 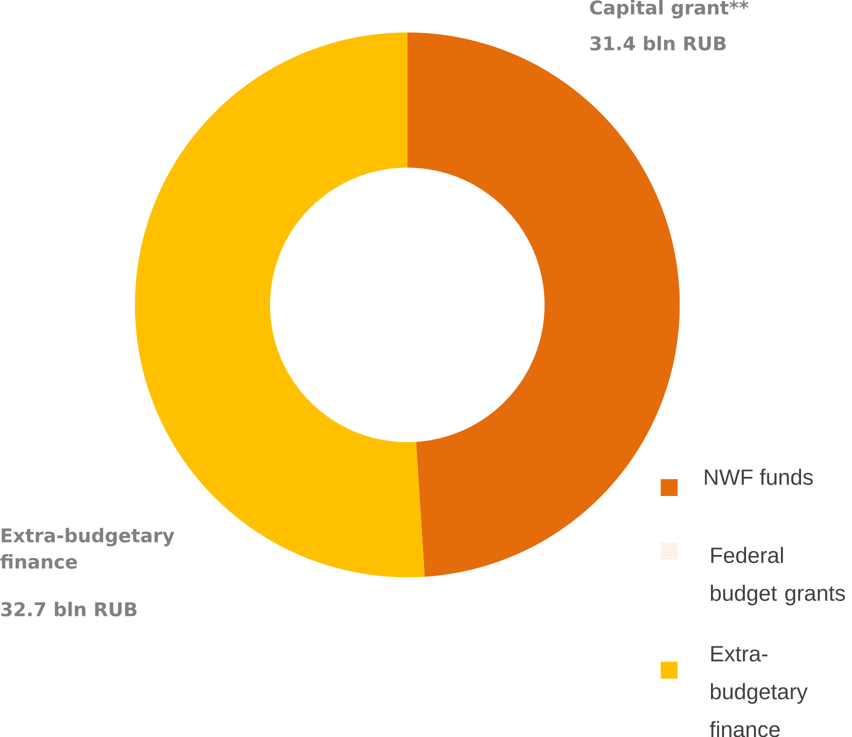 What do you see at coordinates (759, 691) in the screenshot?
I see `legend-label: Extra-budgetary finance` at bounding box center [759, 691].